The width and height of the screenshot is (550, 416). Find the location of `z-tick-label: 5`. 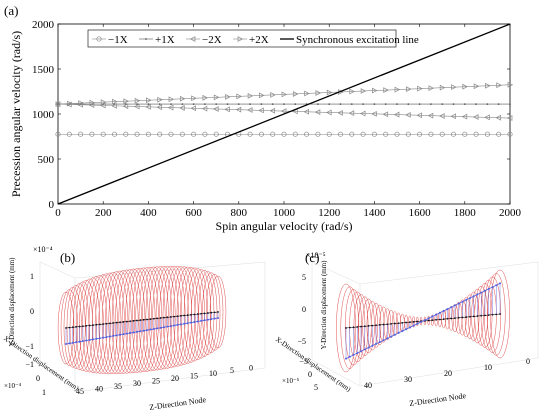

z-tick-label: 5 is located at coordinates (232, 370).